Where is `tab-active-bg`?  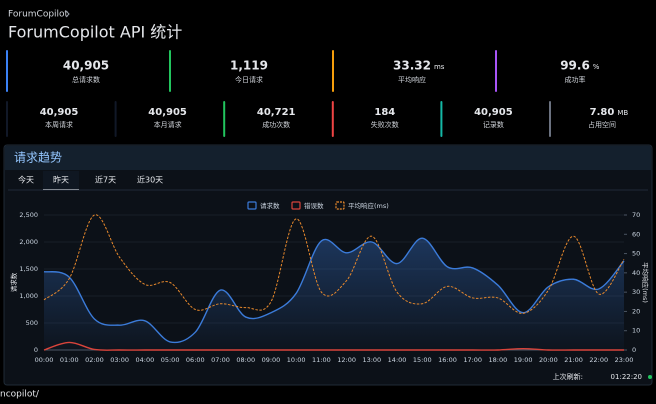 tab-active-bg is located at coordinates (61, 180).